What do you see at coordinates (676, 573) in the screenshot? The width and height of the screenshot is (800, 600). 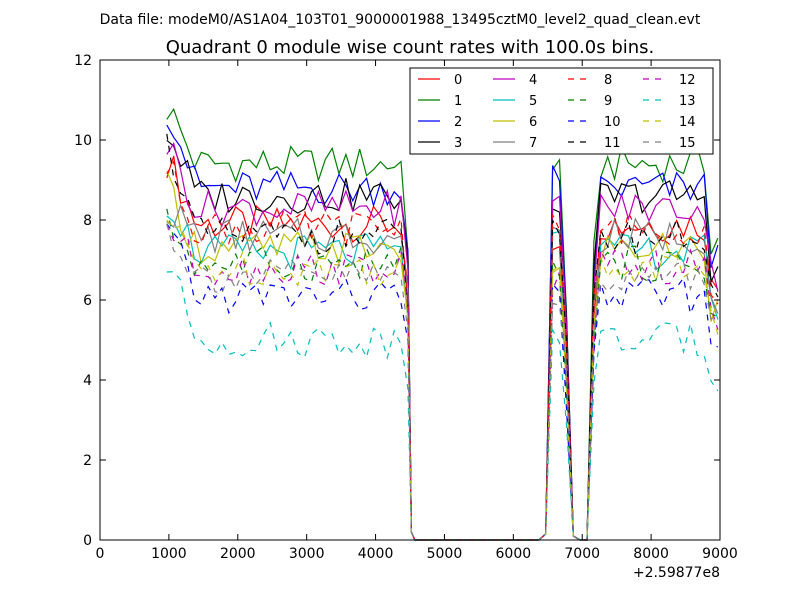 I see `x-offset-label: +2.59877e8` at bounding box center [676, 573].